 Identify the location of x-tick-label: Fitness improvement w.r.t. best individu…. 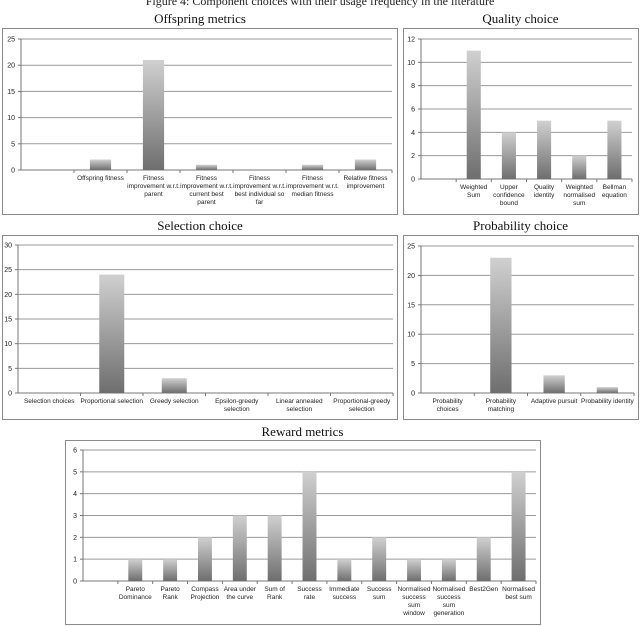
(259, 190).